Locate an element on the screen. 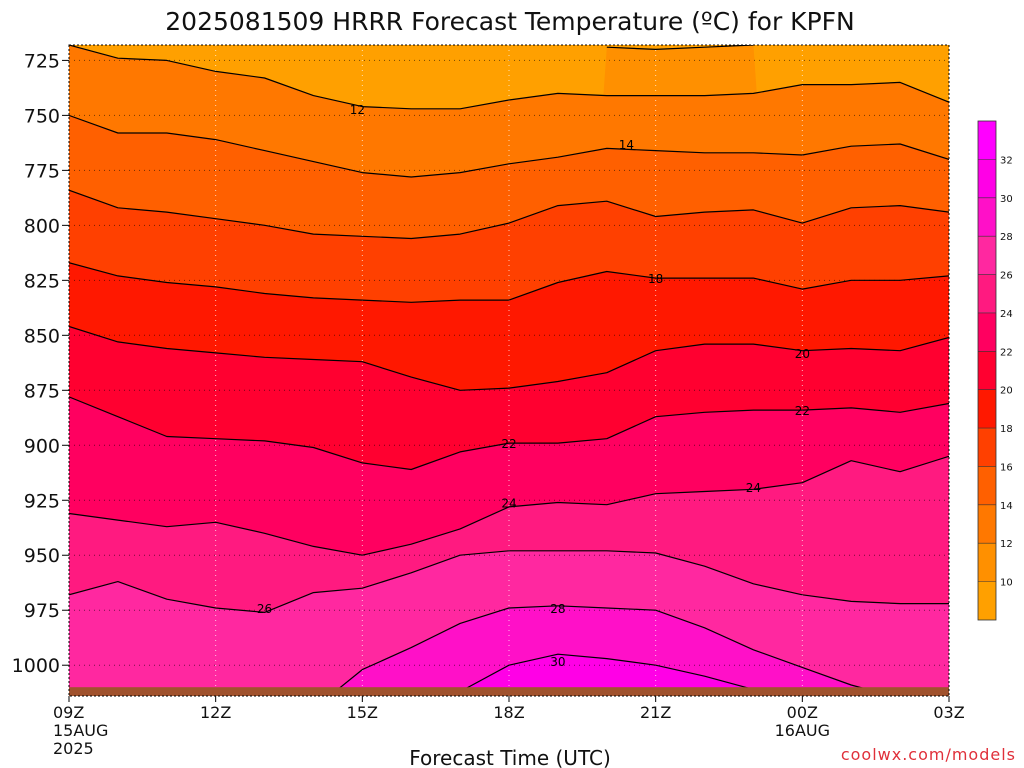 Image resolution: width=1024 pixels, height=768 pixels. colorbar-label-32: 32 is located at coordinates (1006, 160).